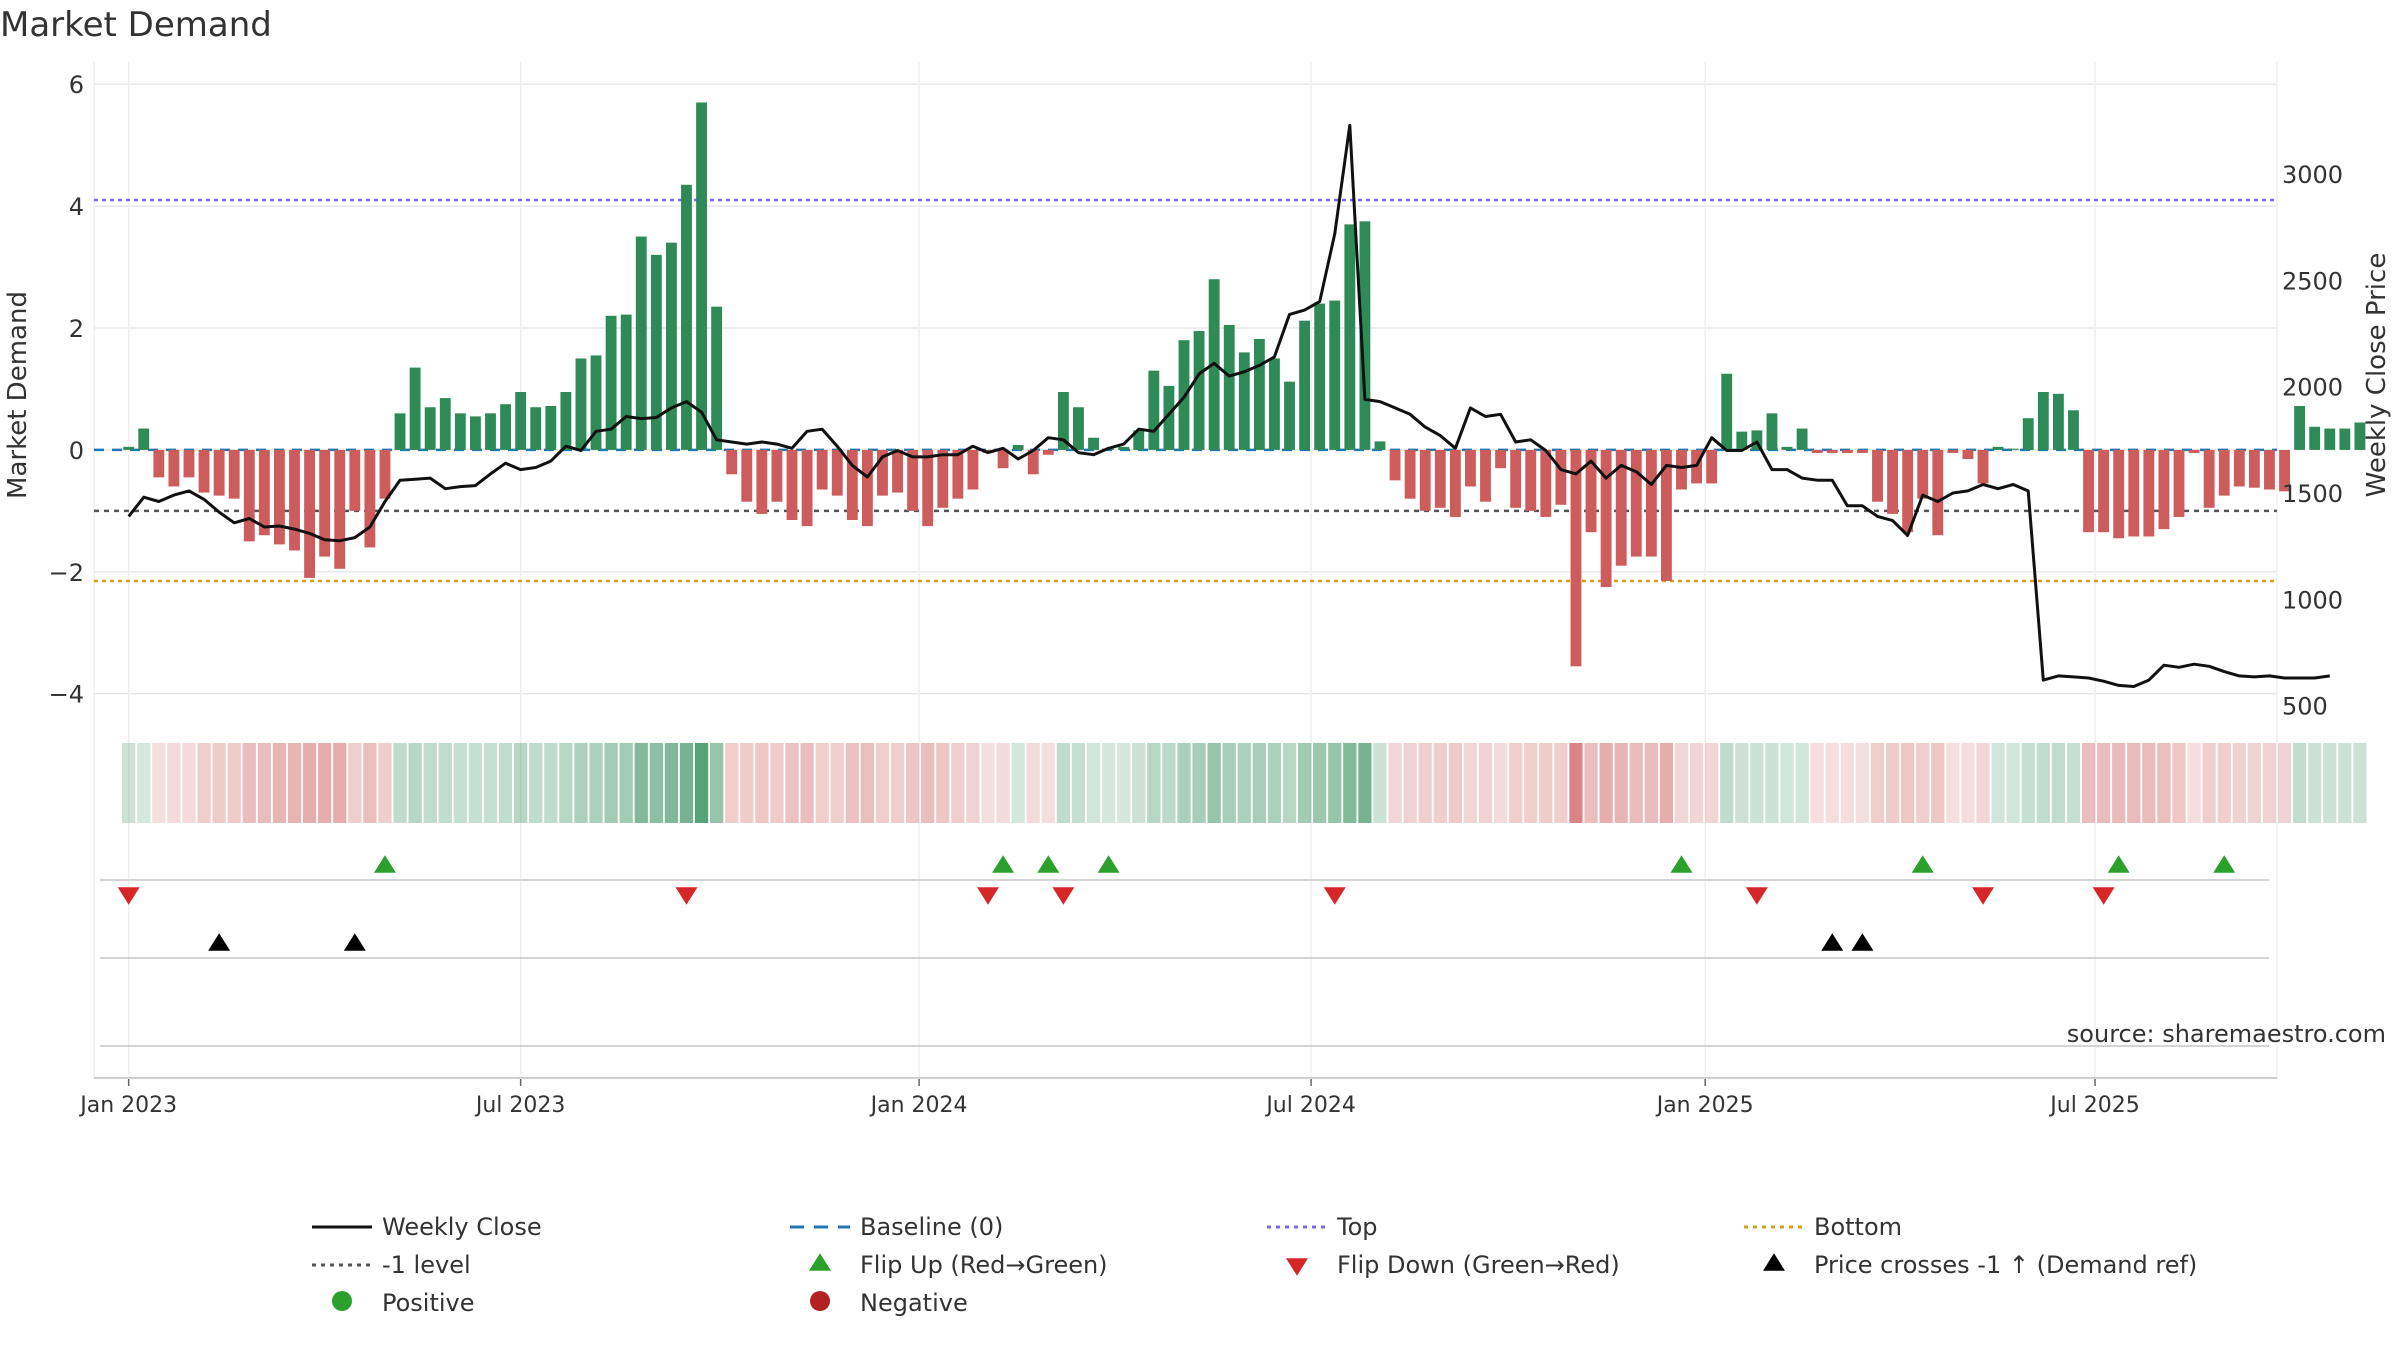 The height and width of the screenshot is (1350, 2400). I want to click on y2-tick-label: 1500, so click(2312, 494).